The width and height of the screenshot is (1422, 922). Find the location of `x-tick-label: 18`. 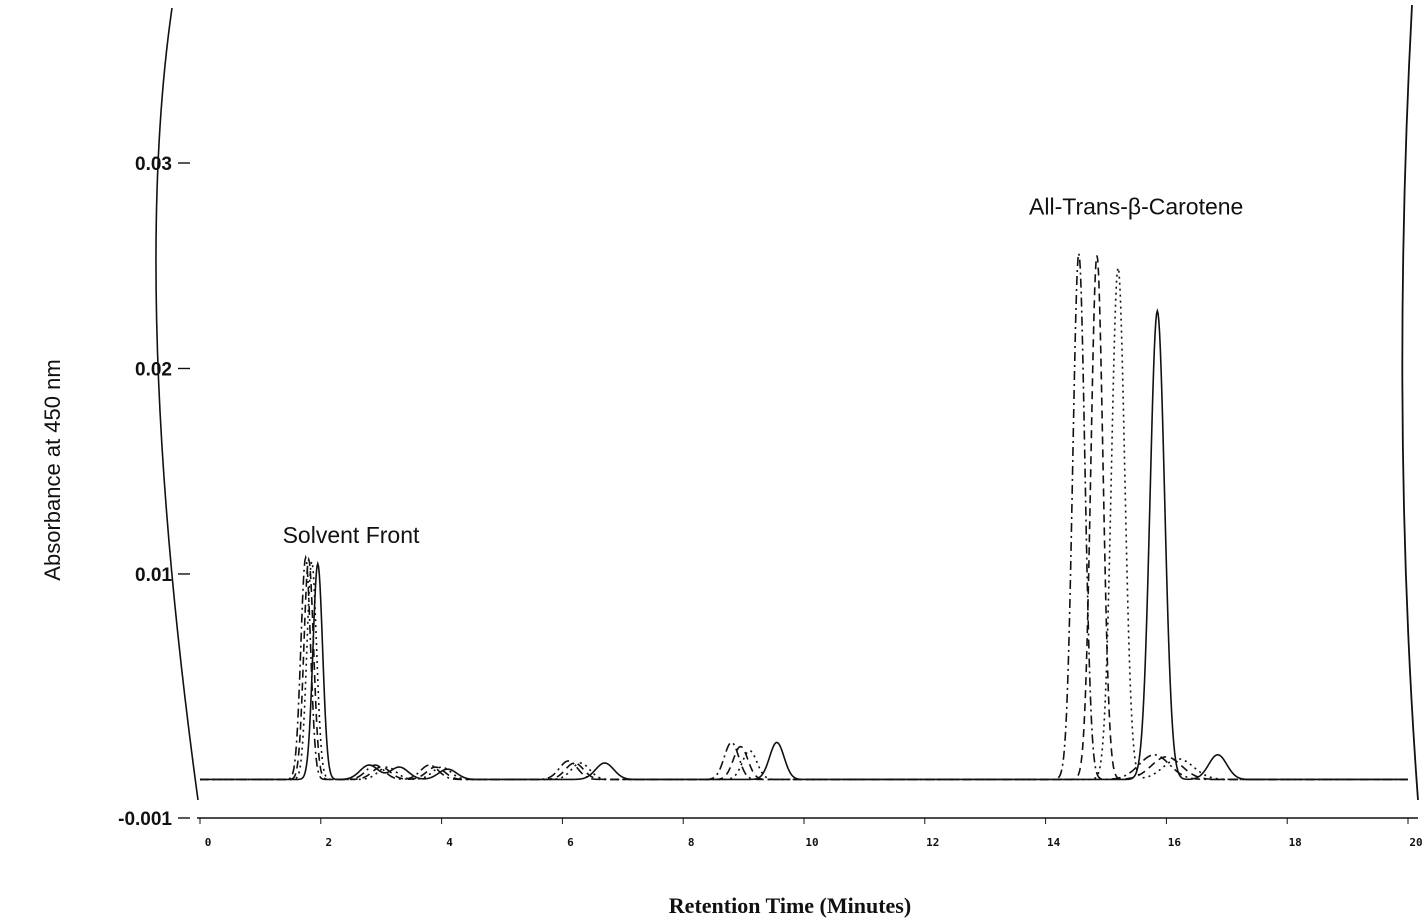

x-tick-label: 18 is located at coordinates (1295, 842).